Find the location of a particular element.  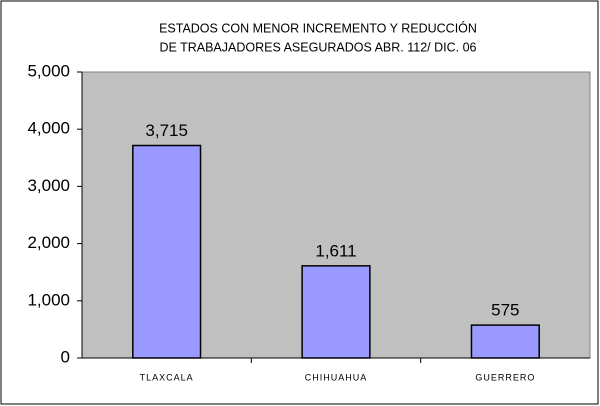

y-tick-label: 2,000 is located at coordinates (48, 242).